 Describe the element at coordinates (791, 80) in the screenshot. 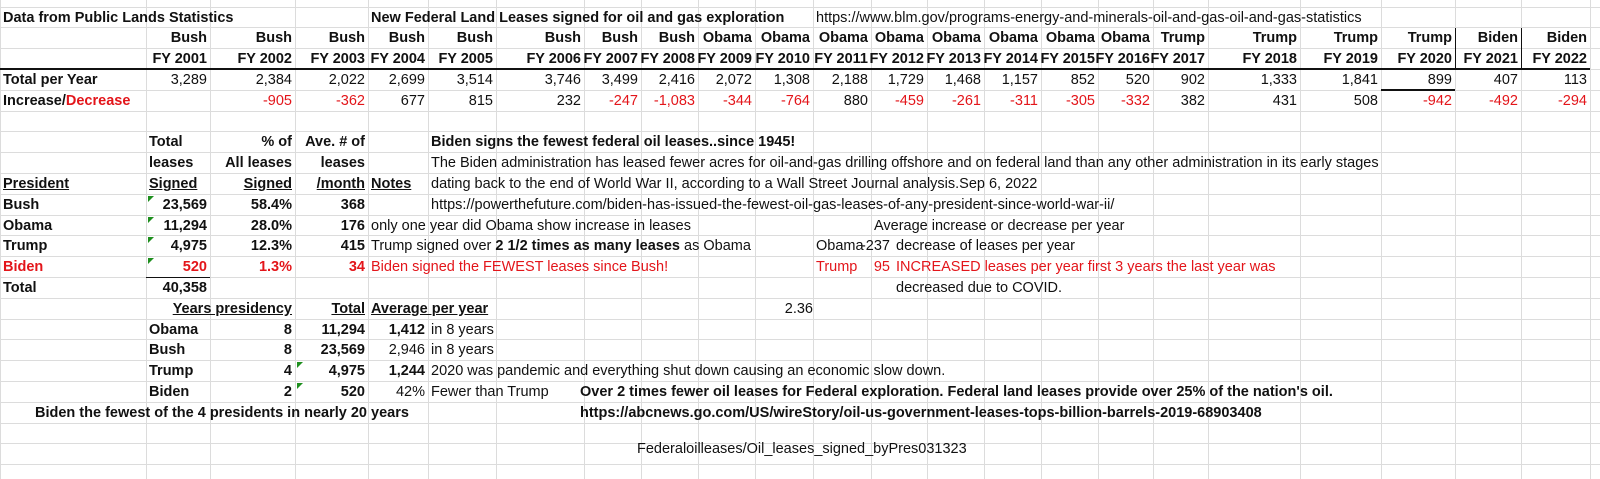

I see `total-per-year: 1,308` at that location.